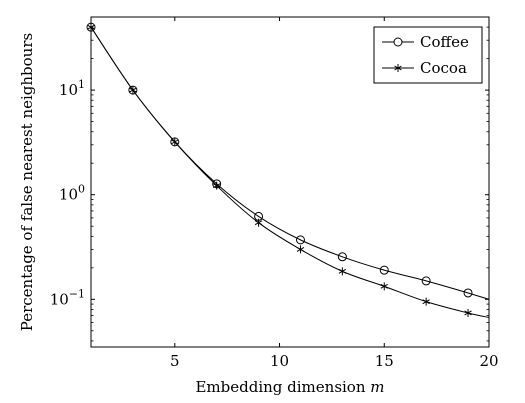 The height and width of the screenshot is (403, 525). I want to click on x-tick-label: 10, so click(279, 361).